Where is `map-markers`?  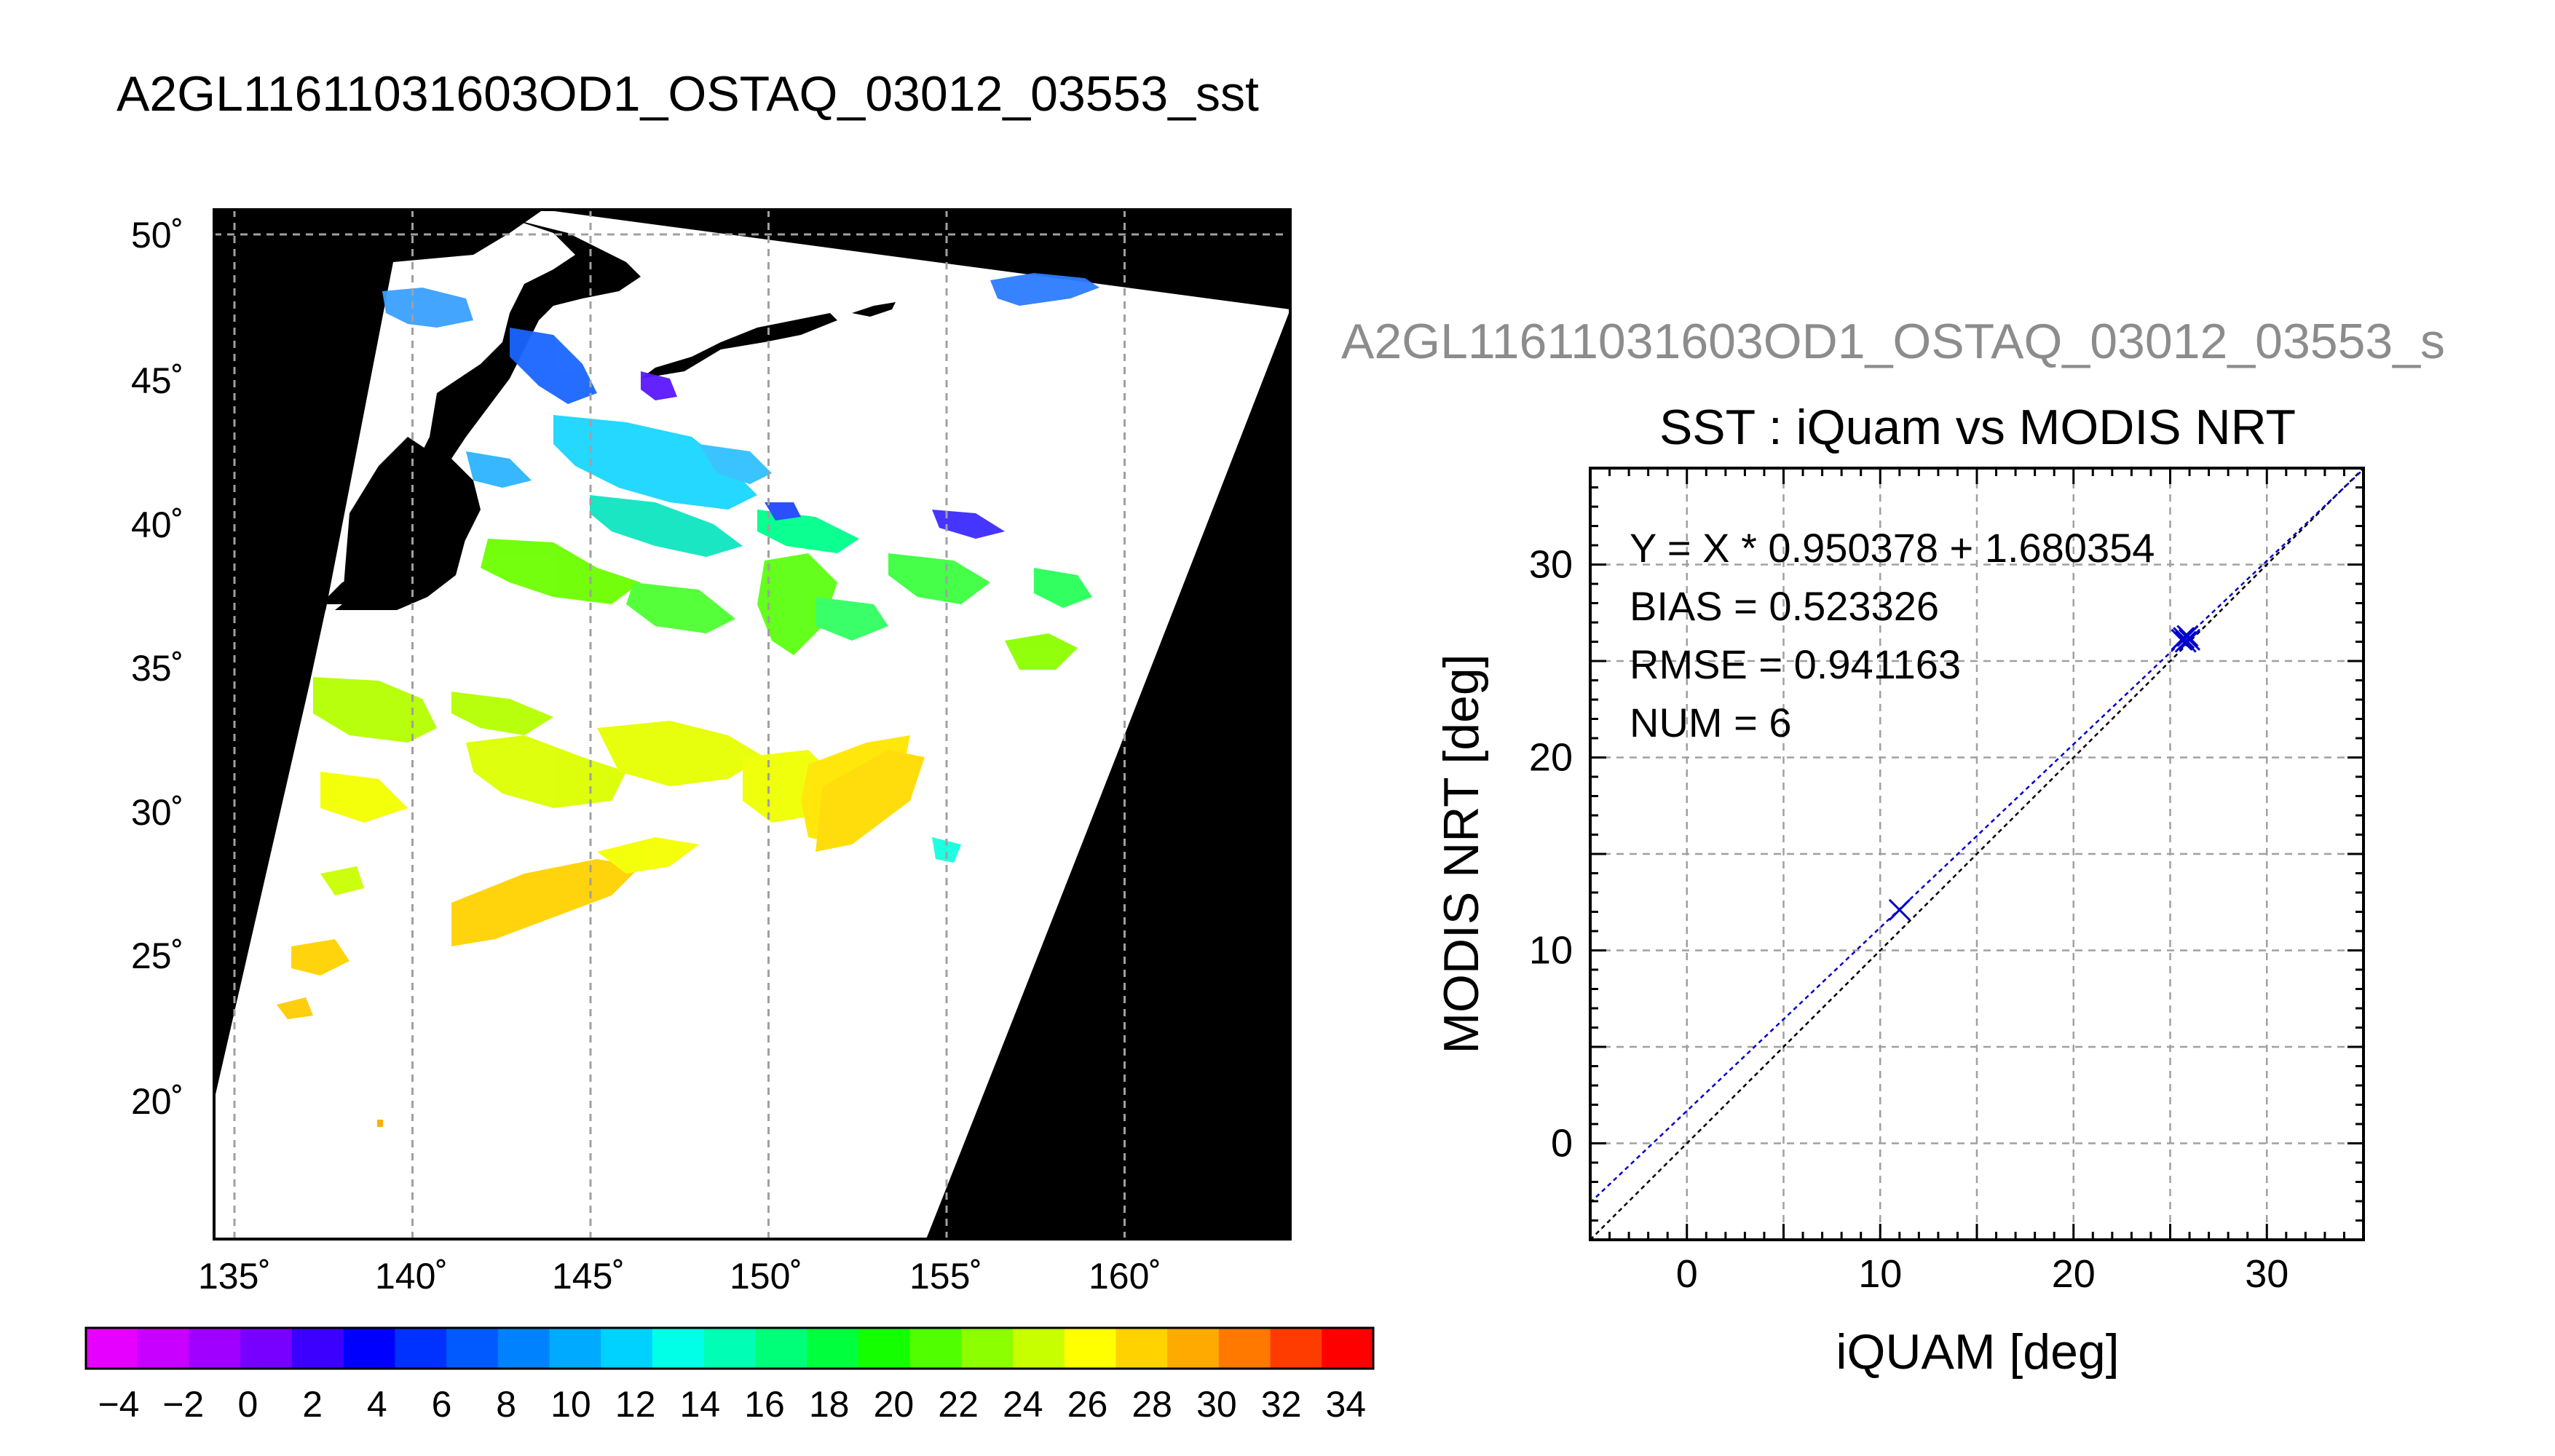
map-markers is located at coordinates (661, 64).